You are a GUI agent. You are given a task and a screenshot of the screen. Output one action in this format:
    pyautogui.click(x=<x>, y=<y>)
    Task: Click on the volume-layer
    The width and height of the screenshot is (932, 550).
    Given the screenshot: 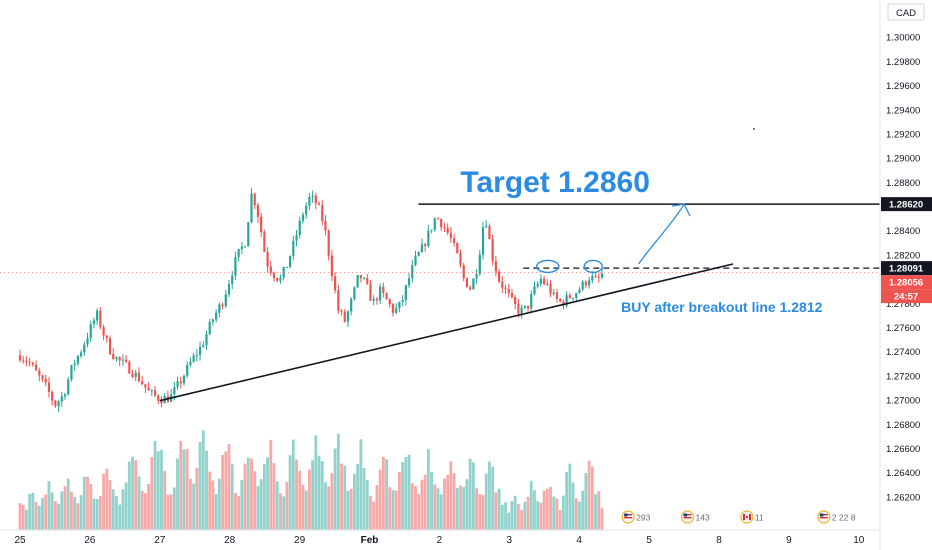 What is the action you would take?
    pyautogui.click(x=311, y=480)
    